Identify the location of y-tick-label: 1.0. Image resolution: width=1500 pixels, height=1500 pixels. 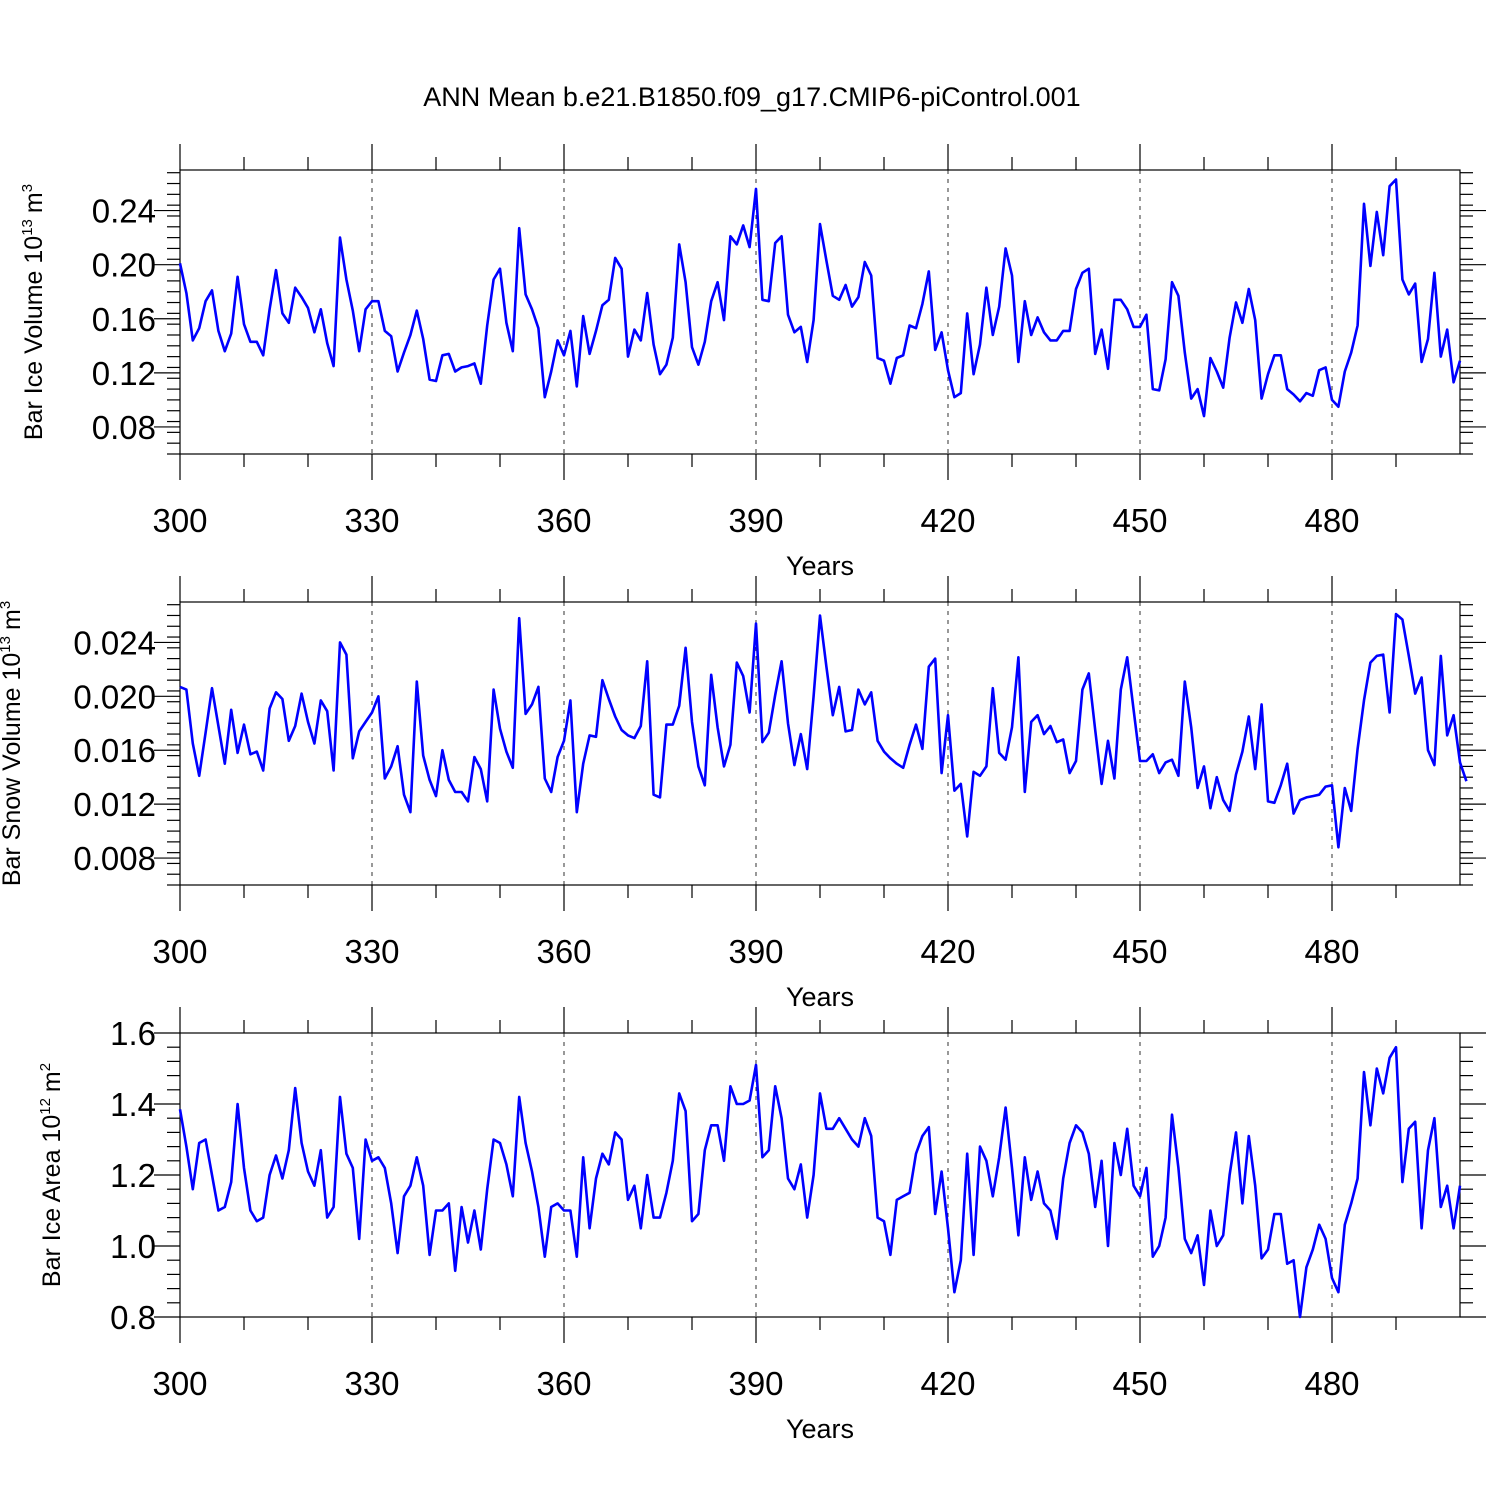
(133, 1246).